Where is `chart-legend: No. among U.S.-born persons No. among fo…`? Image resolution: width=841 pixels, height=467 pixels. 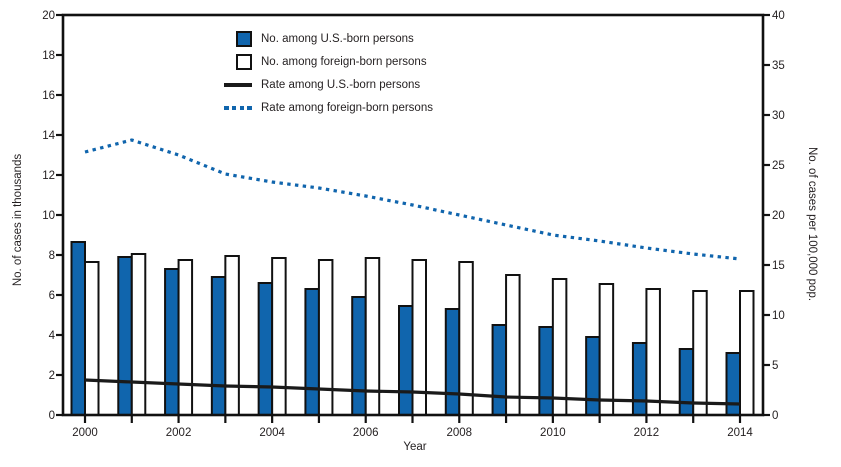
chart-legend: No. among U.S.-born persons No. among fo… is located at coordinates (328, 73).